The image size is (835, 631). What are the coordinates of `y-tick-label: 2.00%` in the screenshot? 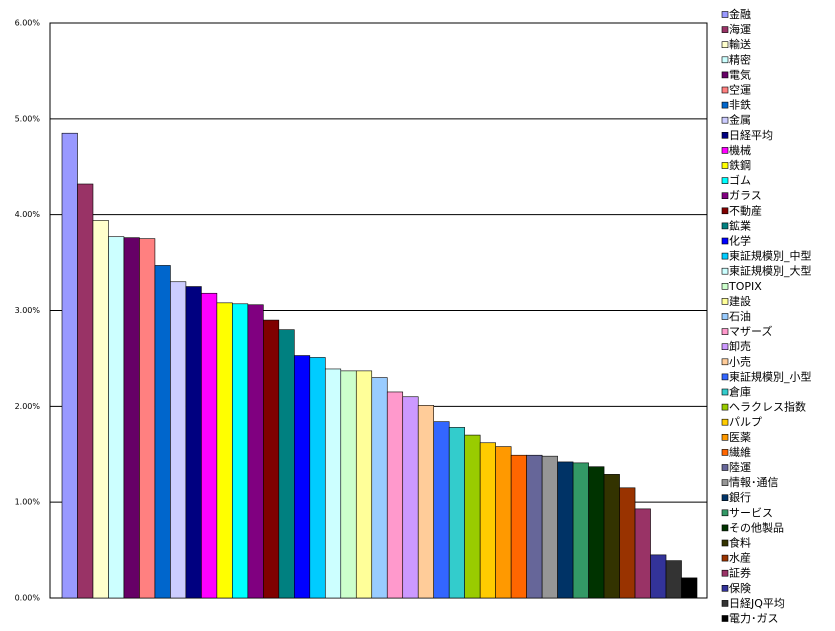 It's located at (28, 406).